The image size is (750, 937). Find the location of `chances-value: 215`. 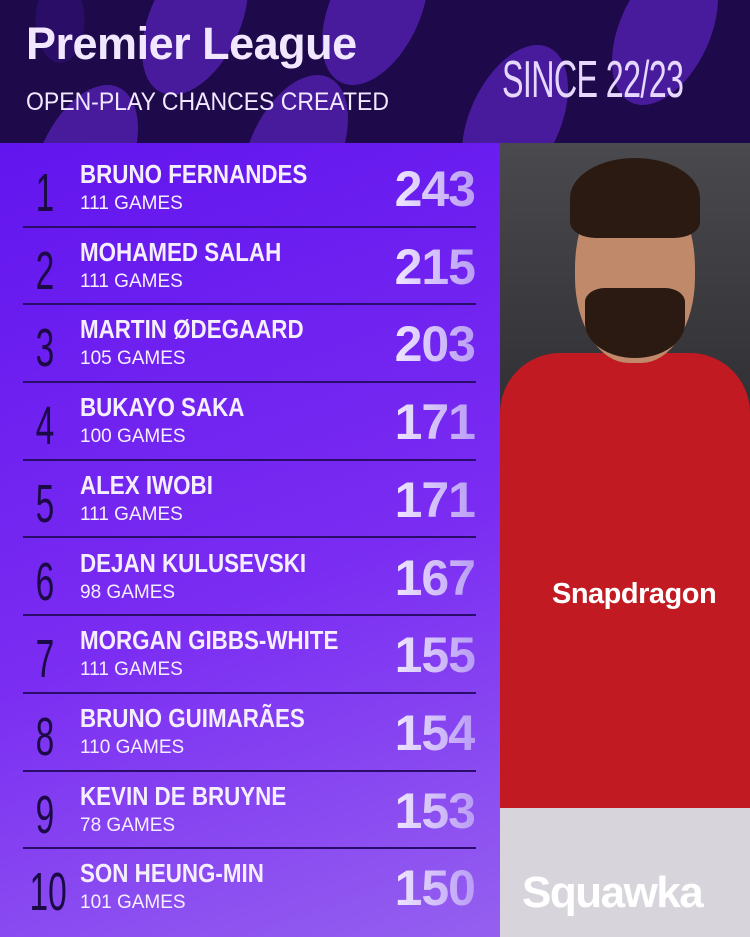

chances-value: 215 is located at coordinates (435, 266).